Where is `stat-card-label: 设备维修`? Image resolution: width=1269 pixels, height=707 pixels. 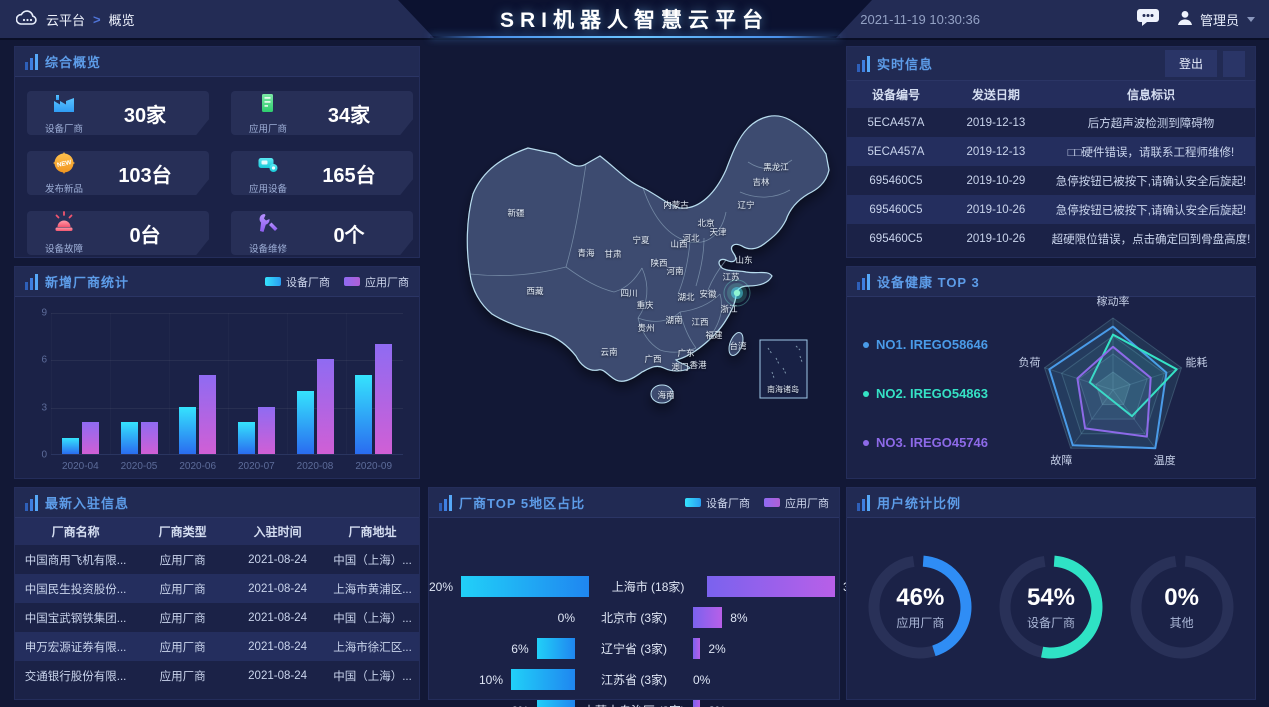 stat-card-label: 设备维修 is located at coordinates (267, 249).